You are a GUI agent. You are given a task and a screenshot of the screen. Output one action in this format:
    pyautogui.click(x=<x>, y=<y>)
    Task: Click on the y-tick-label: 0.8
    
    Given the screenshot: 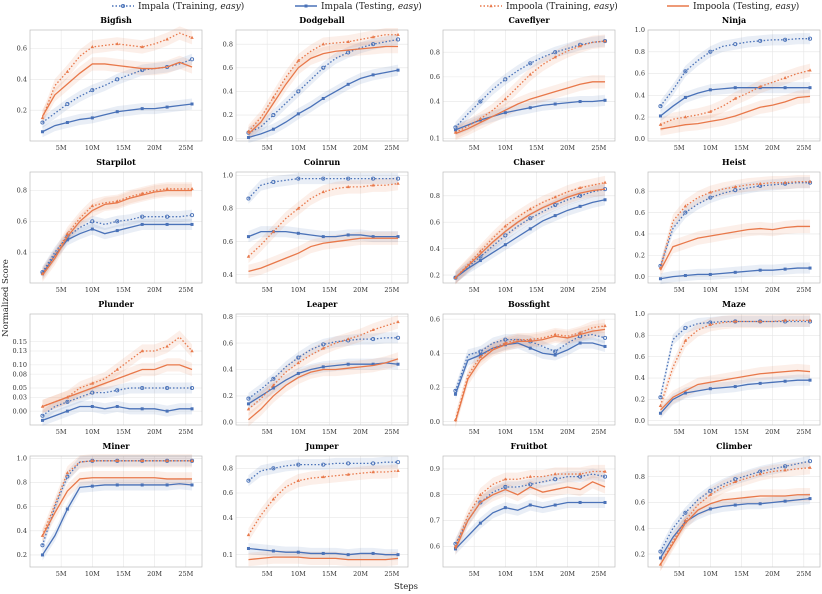 What is the action you would take?
    pyautogui.click(x=228, y=469)
    